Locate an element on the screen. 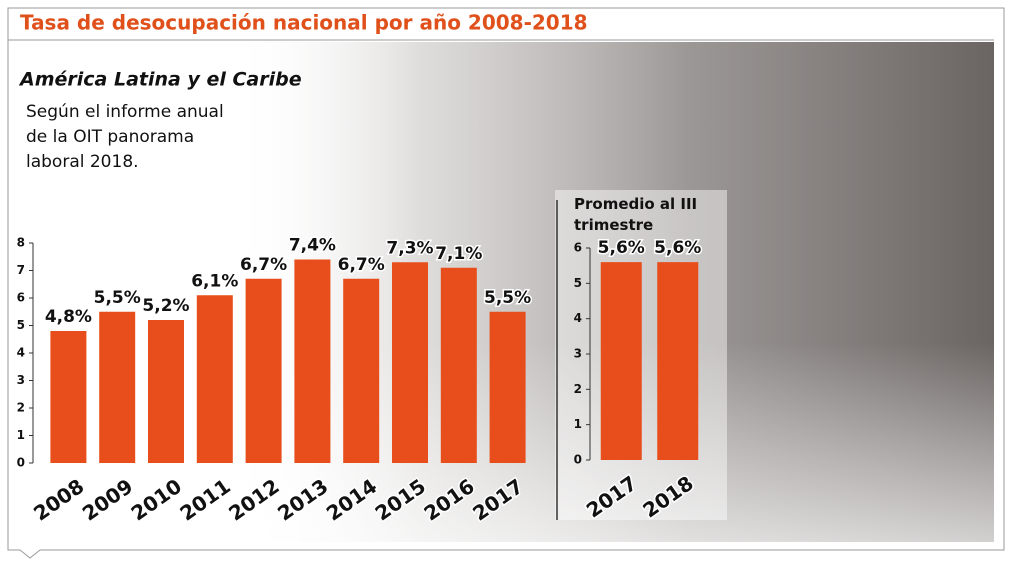  x-tick-label: 2010 is located at coordinates (156, 500).